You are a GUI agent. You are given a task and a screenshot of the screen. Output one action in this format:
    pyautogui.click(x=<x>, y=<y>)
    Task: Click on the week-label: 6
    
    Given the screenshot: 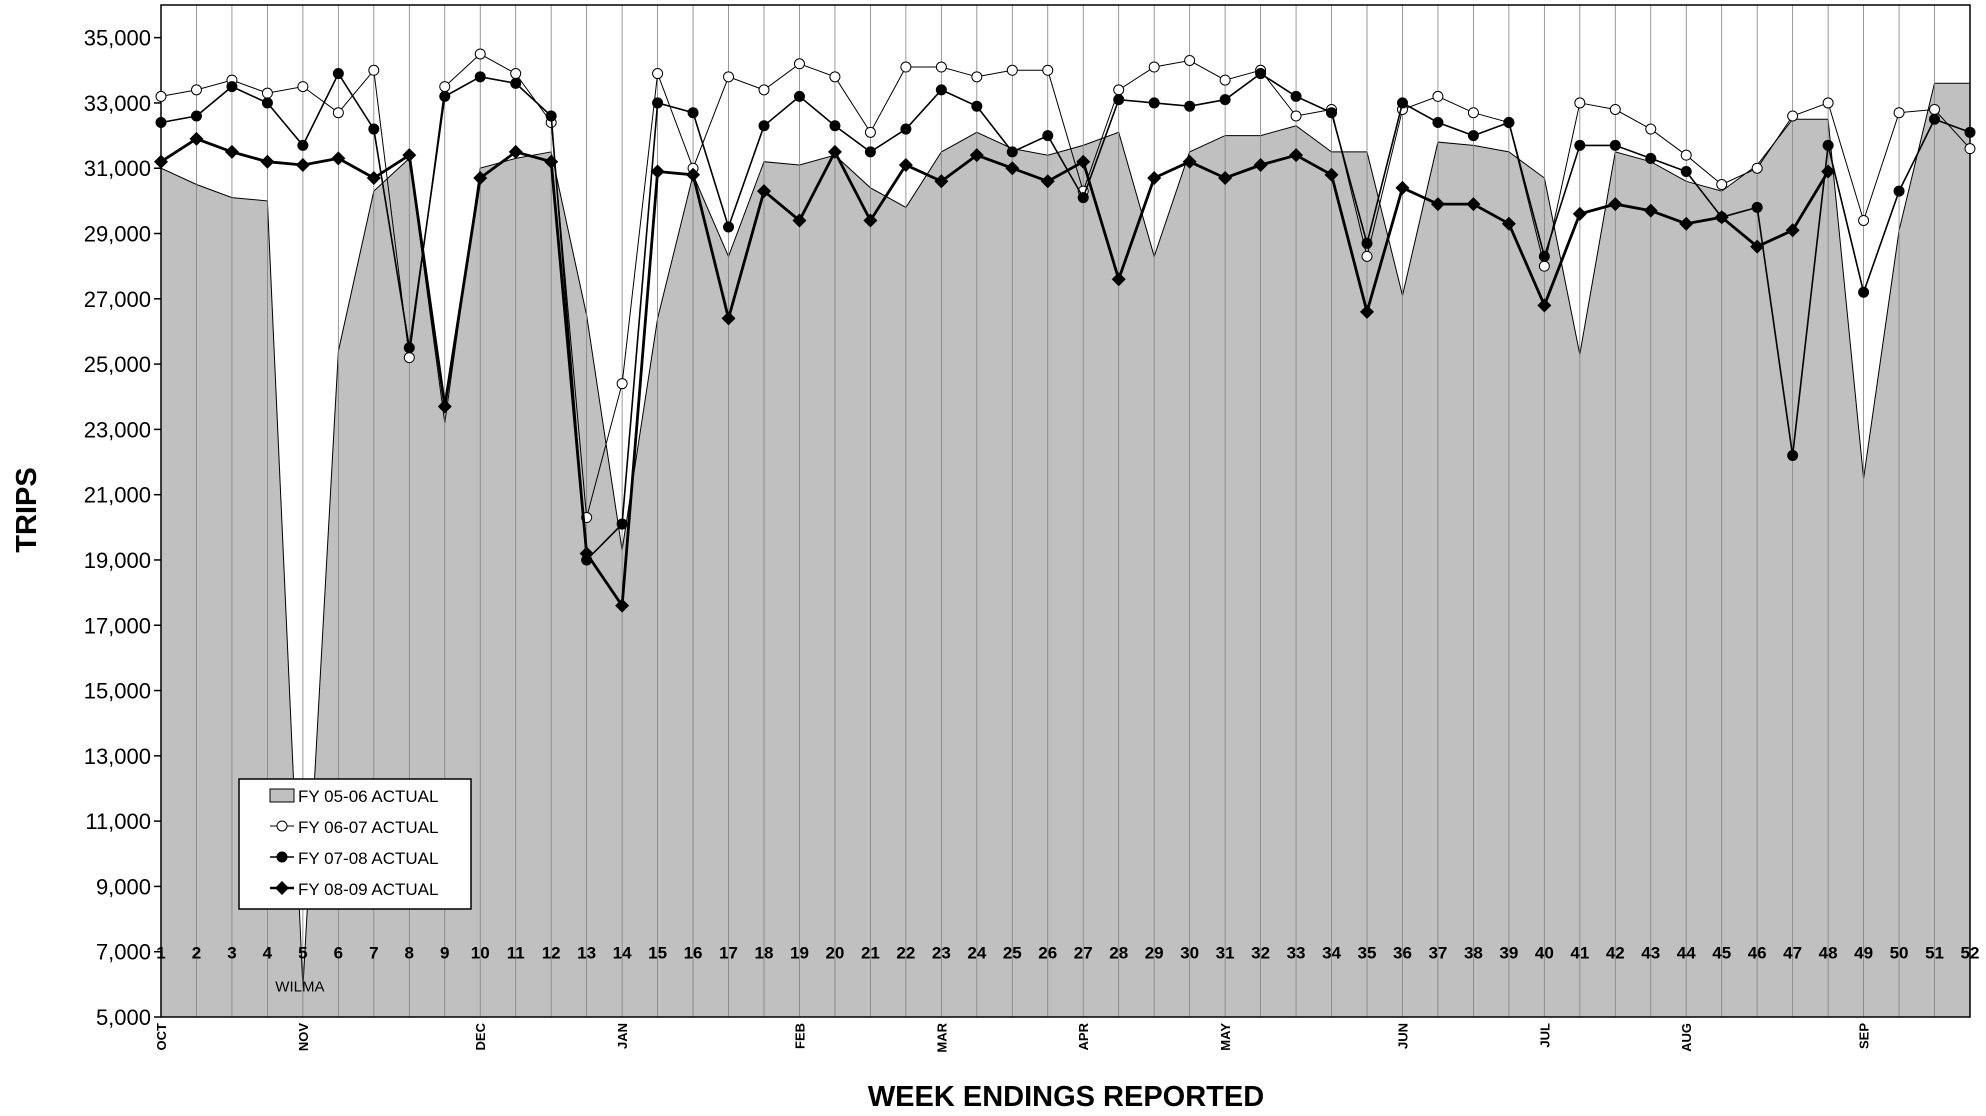 What is the action you would take?
    pyautogui.click(x=338, y=953)
    